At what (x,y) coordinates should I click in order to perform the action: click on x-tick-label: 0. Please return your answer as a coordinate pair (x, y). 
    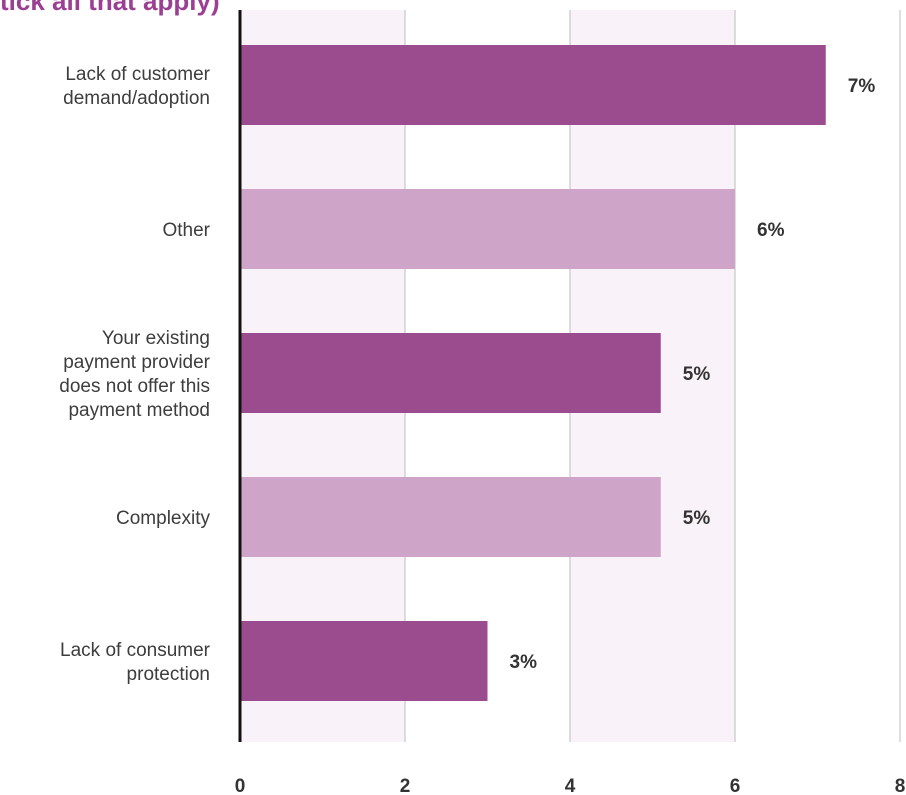
    Looking at the image, I should click on (240, 785).